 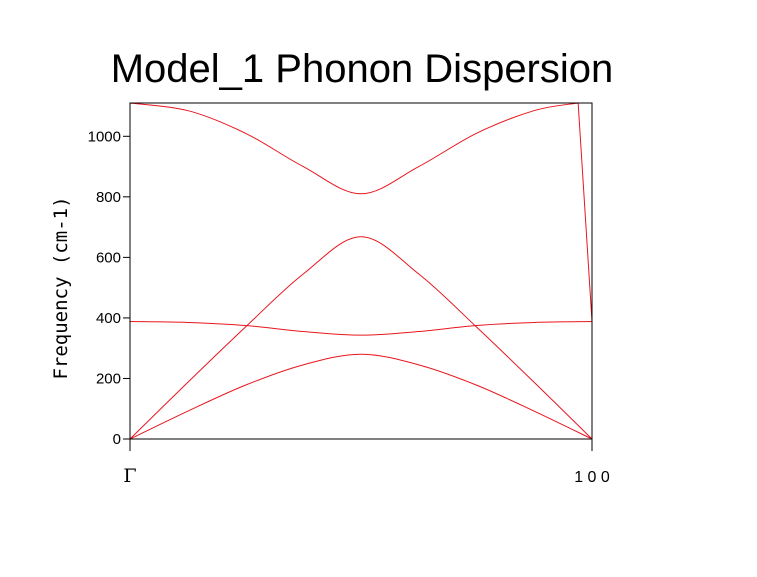 I want to click on y-axis-label: Frequency (cm-1), so click(x=61, y=287).